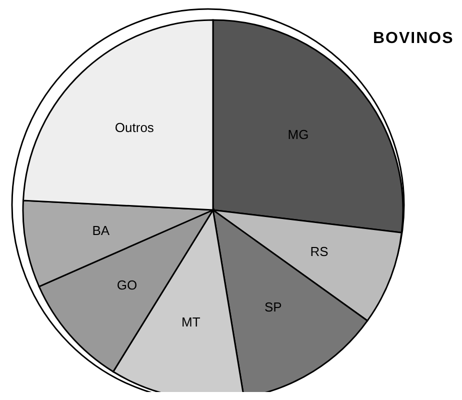 The image size is (462, 400). Describe the element at coordinates (298, 134) in the screenshot. I see `slice-label: MG` at that location.